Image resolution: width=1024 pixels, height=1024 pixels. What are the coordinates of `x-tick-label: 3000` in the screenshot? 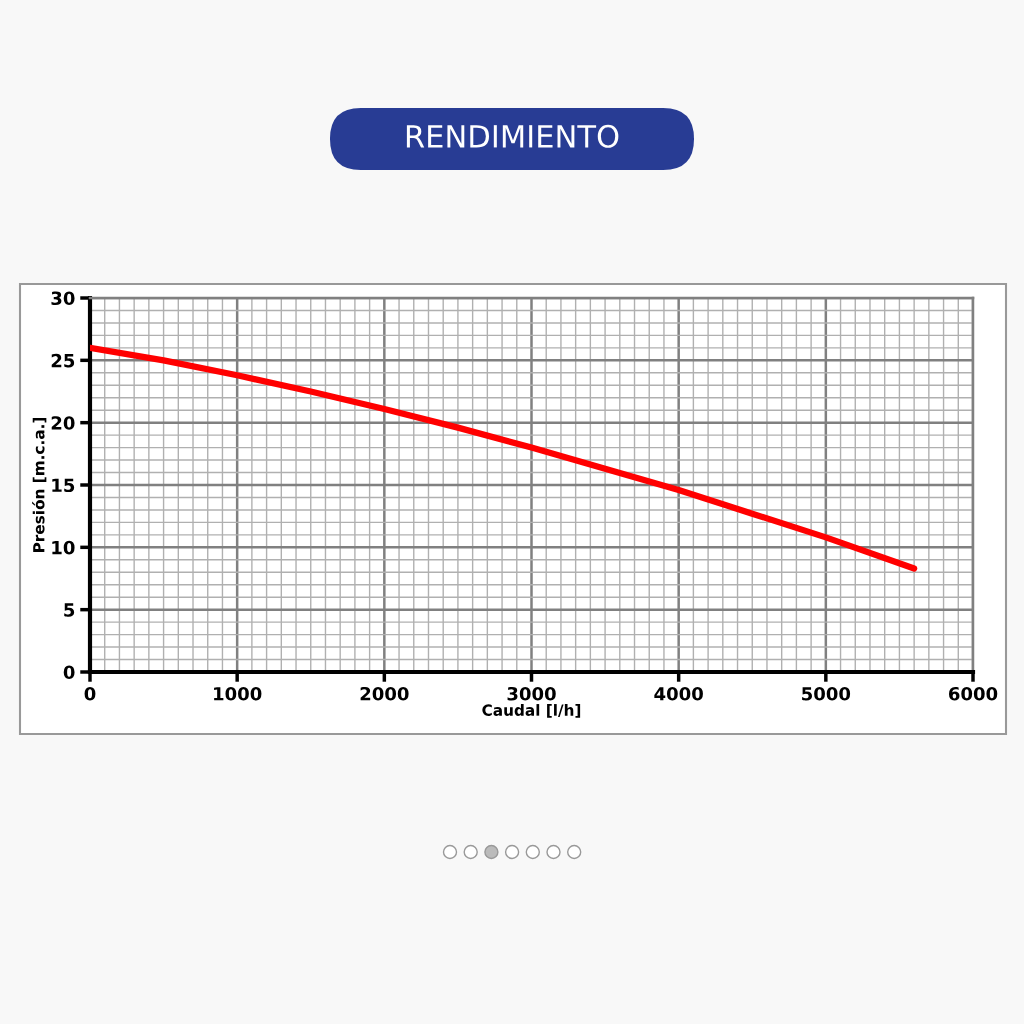 It's located at (531, 693).